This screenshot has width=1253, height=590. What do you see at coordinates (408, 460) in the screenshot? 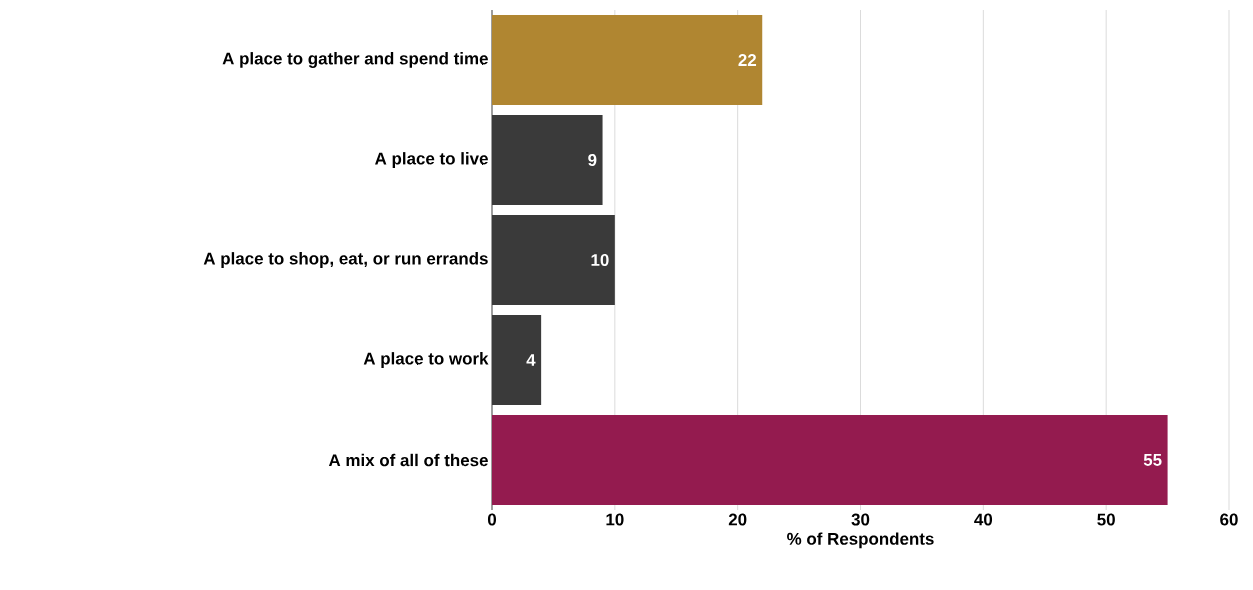
I see `y-tick-label: A mix of all of these` at bounding box center [408, 460].